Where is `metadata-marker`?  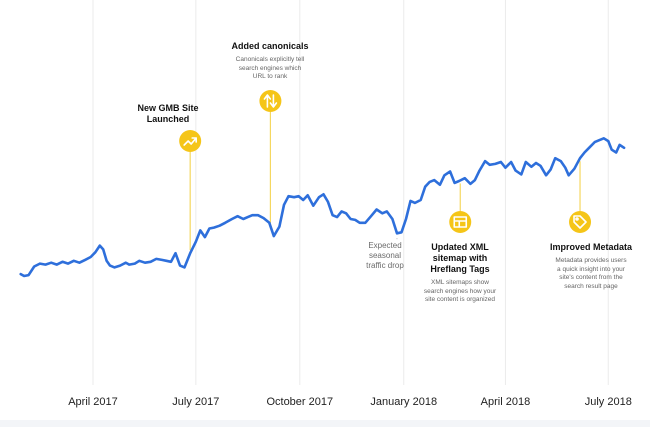 metadata-marker is located at coordinates (580, 222).